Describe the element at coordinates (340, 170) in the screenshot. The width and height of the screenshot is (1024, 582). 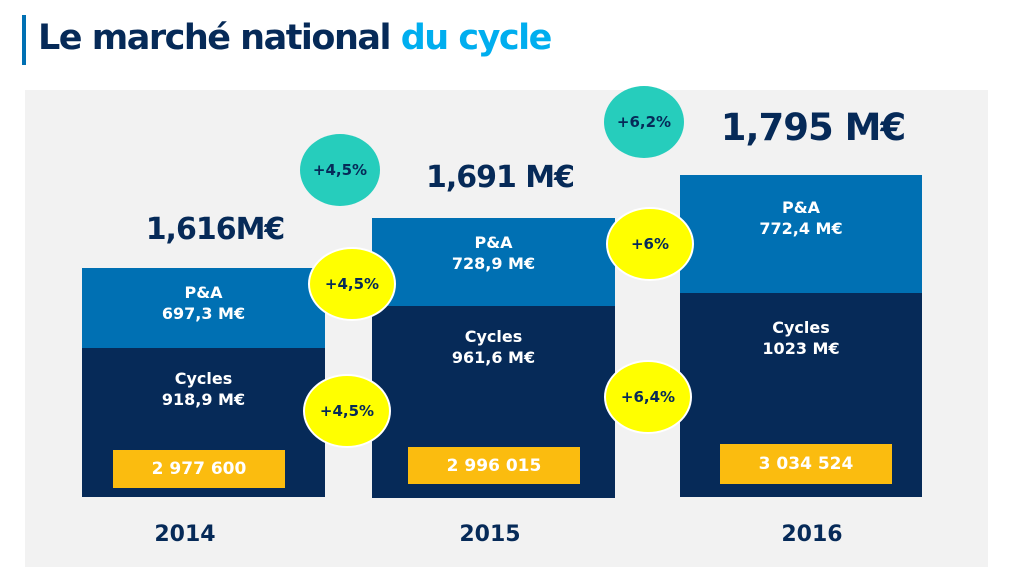
I see `growth-total-2015: +4,5%` at that location.